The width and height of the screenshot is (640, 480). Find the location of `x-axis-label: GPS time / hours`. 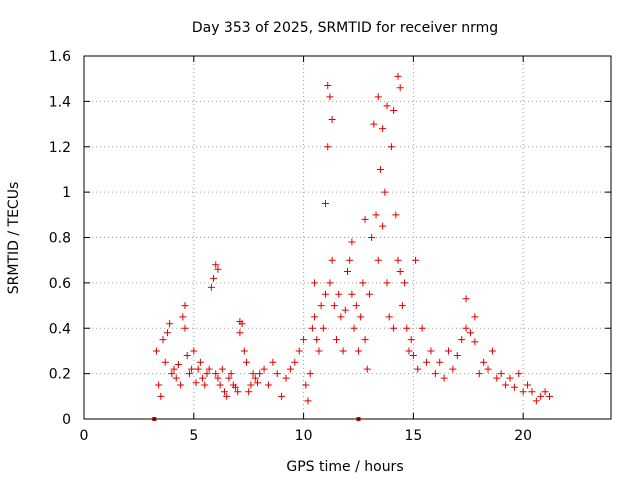

x-axis-label: GPS time / hours is located at coordinates (344, 467).